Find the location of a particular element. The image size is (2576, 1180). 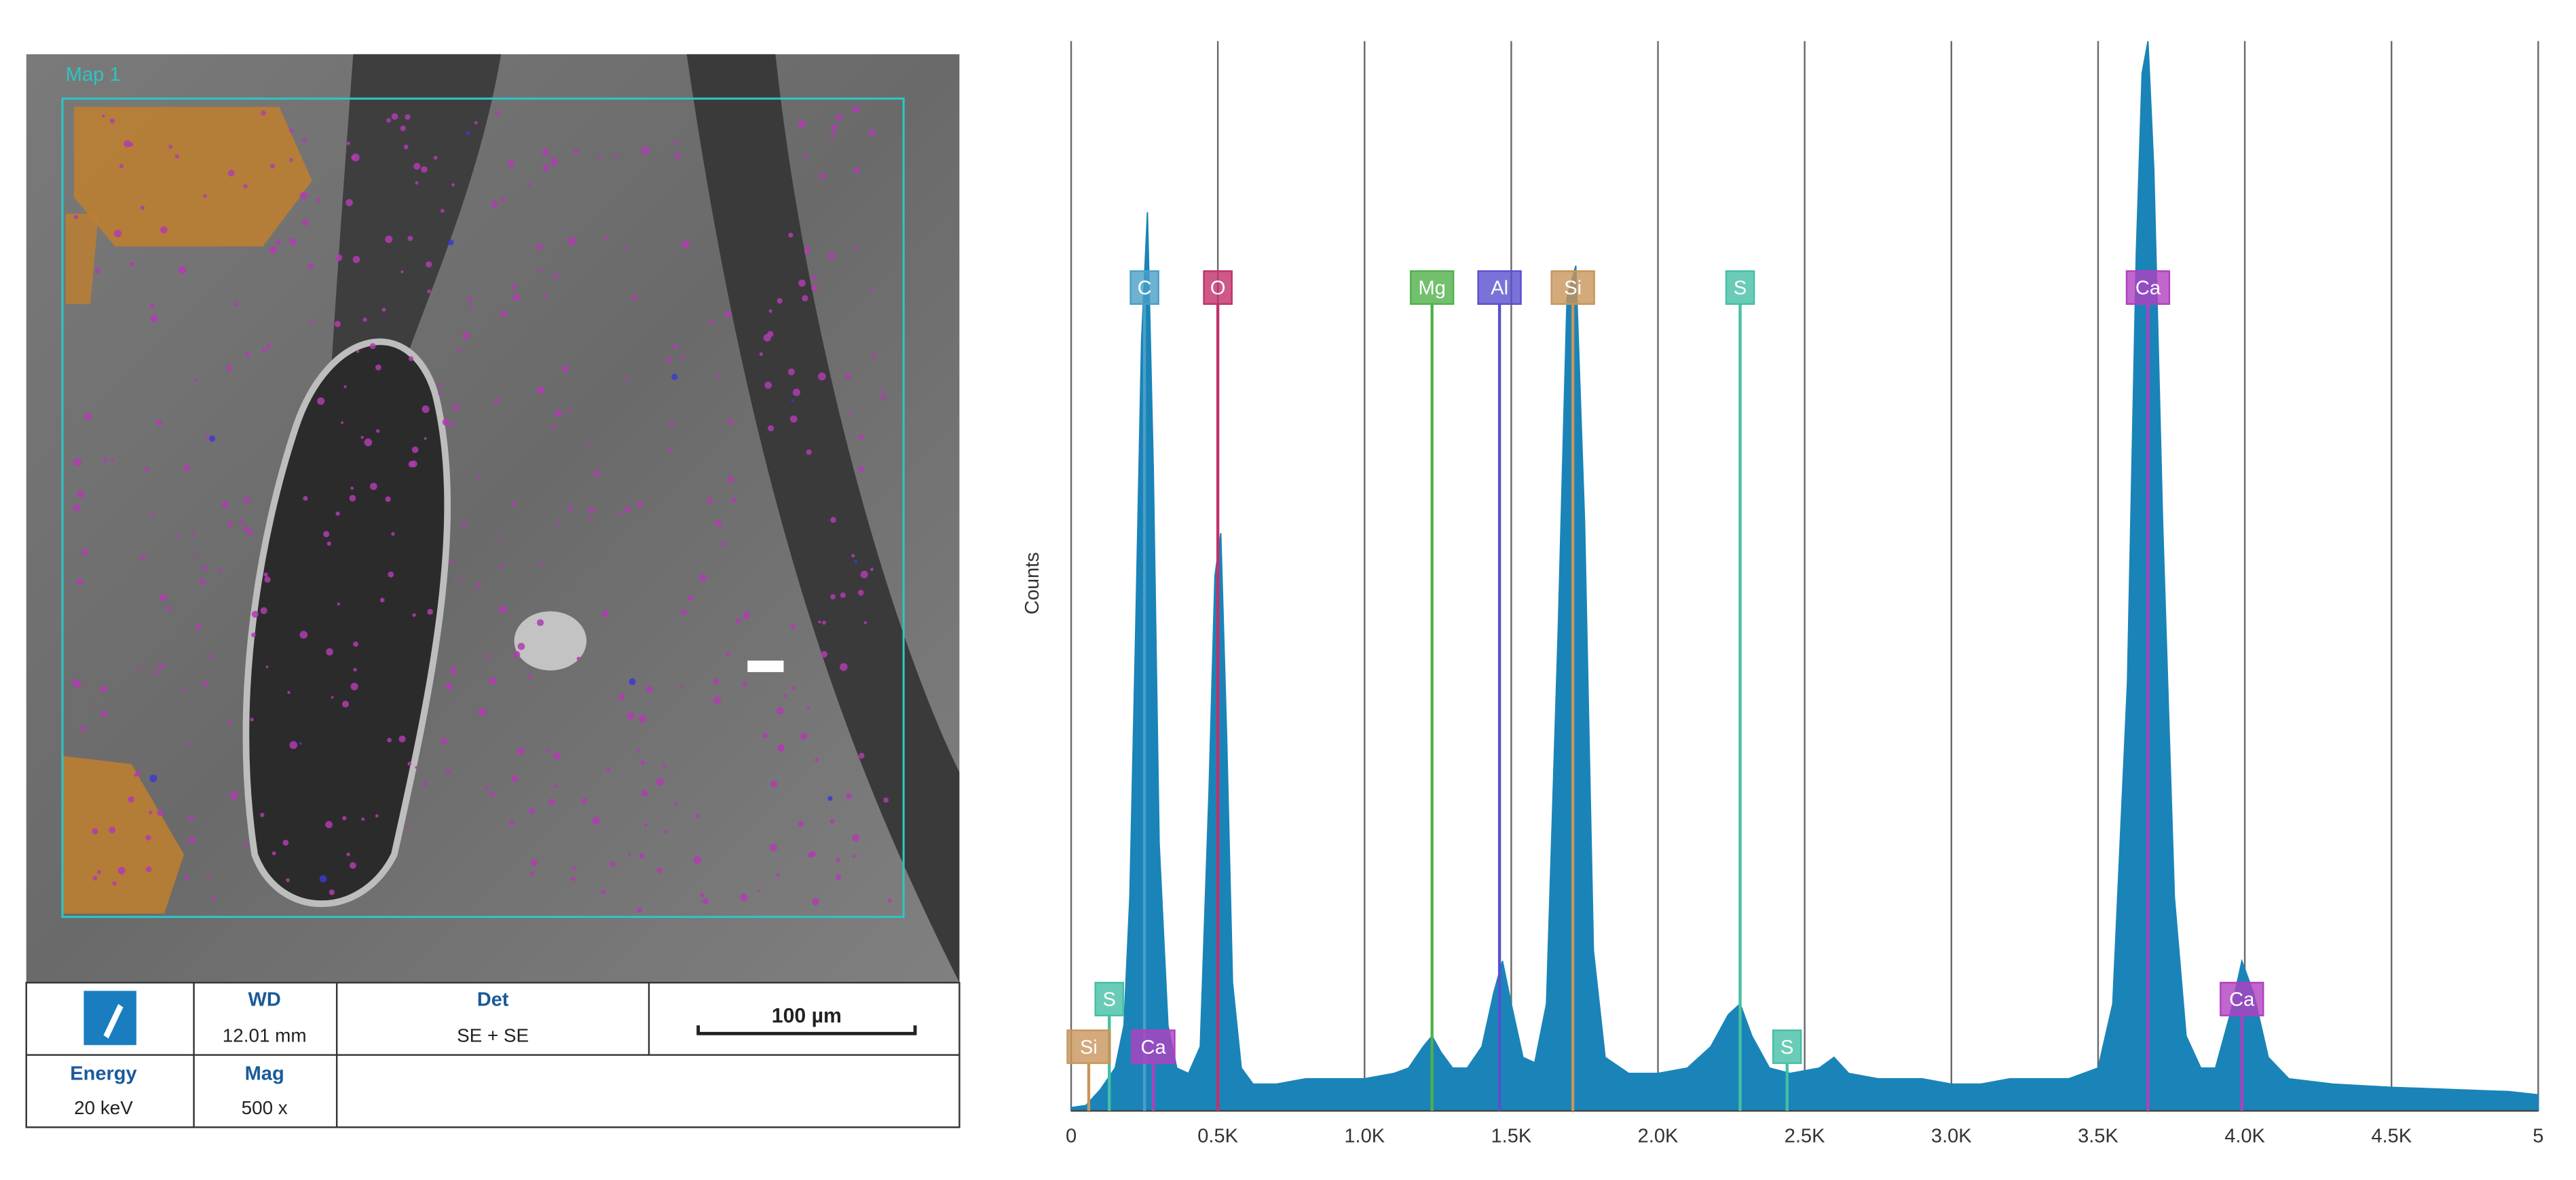

logo is located at coordinates (110, 1018).